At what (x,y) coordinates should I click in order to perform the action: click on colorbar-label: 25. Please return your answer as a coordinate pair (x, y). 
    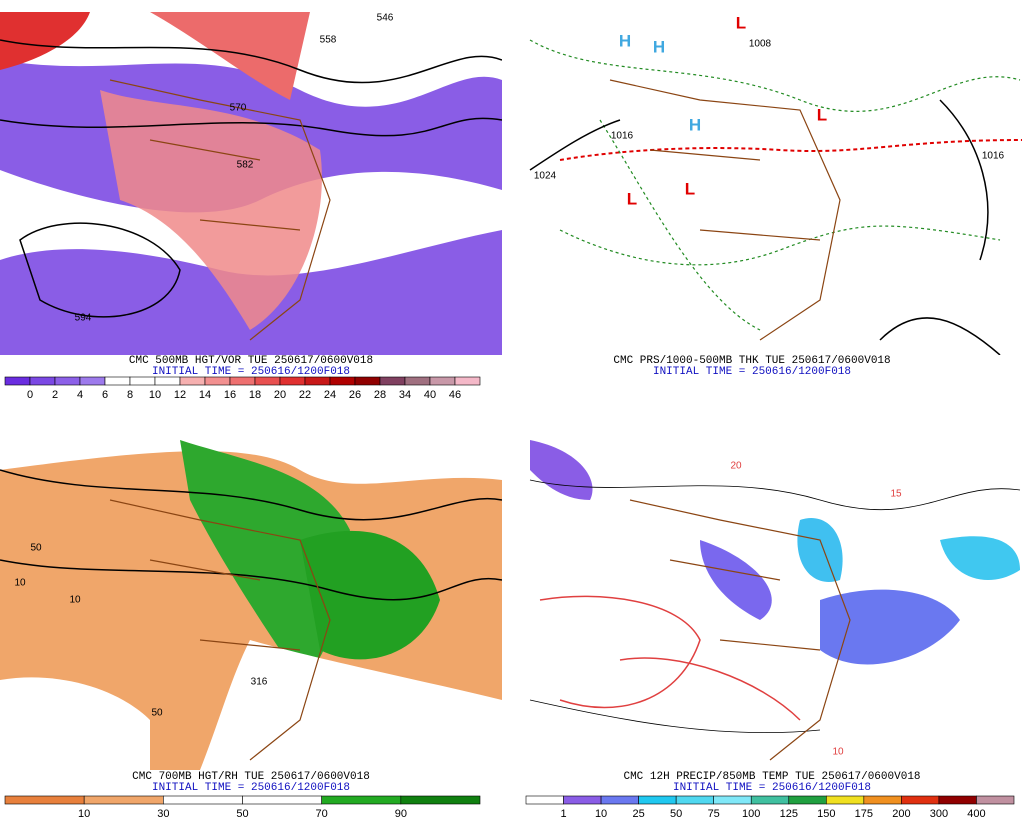
    Looking at the image, I should click on (638, 813).